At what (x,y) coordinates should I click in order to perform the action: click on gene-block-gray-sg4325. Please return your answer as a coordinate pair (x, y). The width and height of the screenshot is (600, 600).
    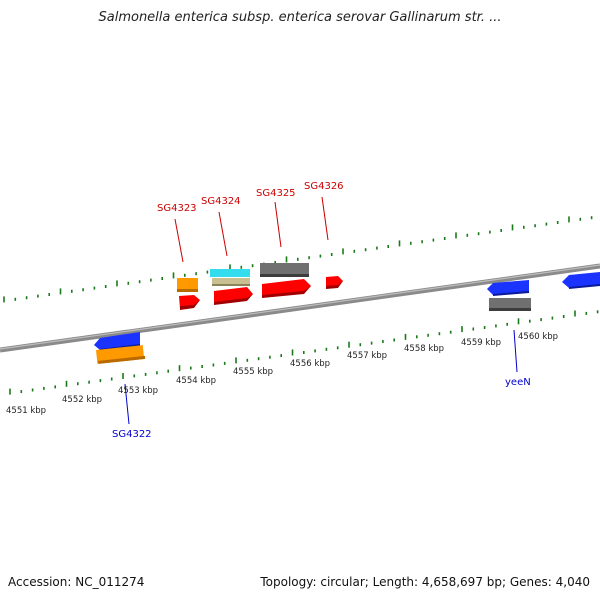
    Looking at the image, I should click on (284, 269).